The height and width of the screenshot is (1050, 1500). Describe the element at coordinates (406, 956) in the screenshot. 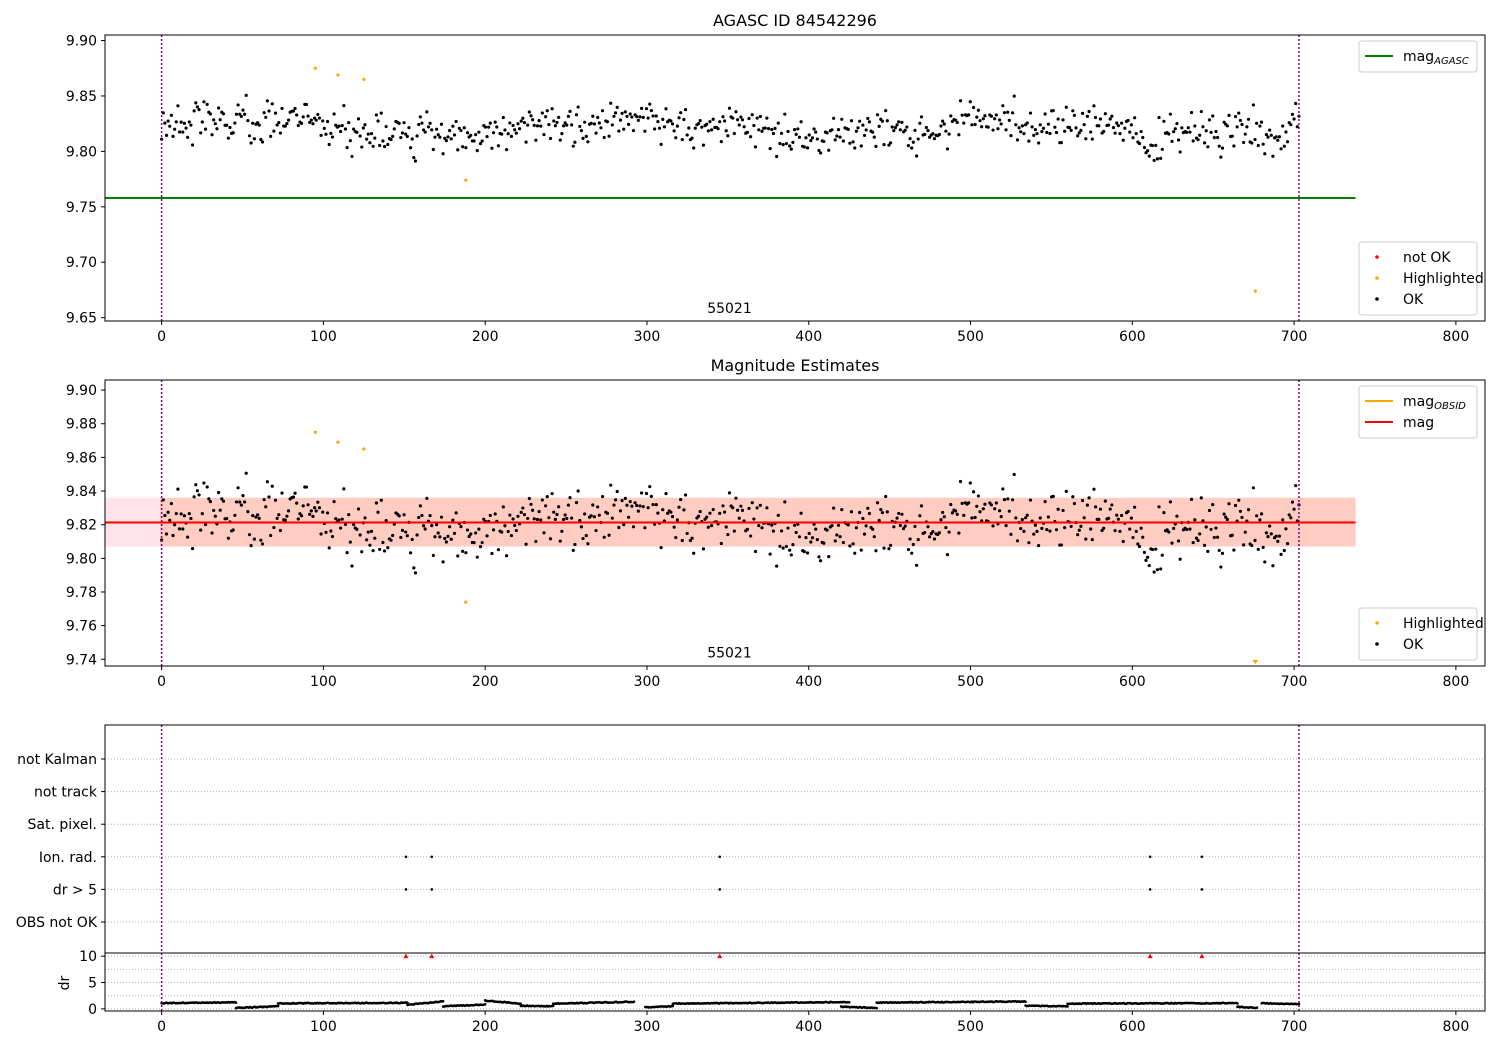

I see `dr-offscale-marker` at that location.